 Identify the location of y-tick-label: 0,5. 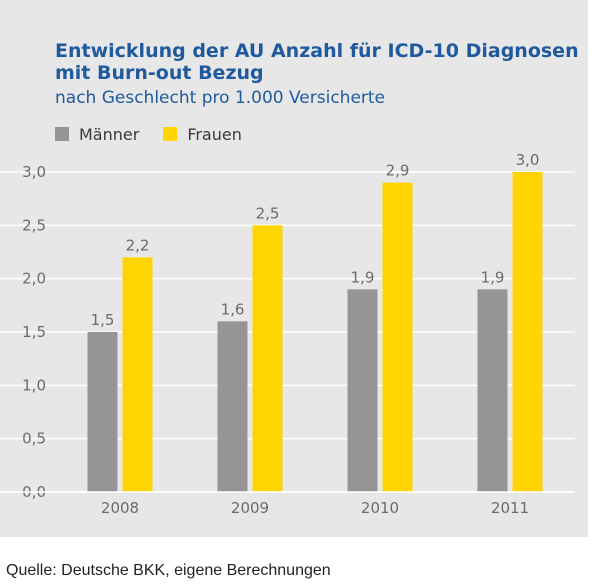
(34, 439).